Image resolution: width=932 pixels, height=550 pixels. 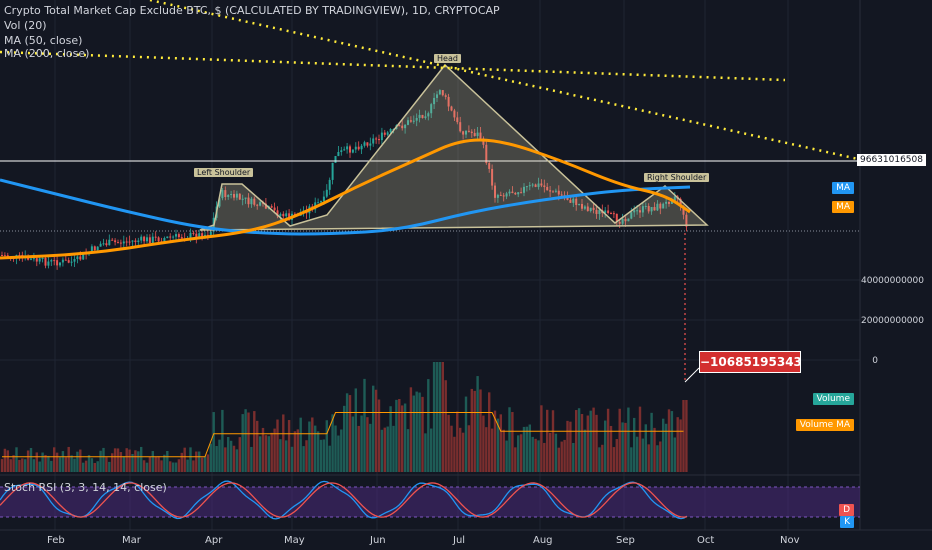 I want to click on indicator-ma200: MA (200, close), so click(x=47, y=53).